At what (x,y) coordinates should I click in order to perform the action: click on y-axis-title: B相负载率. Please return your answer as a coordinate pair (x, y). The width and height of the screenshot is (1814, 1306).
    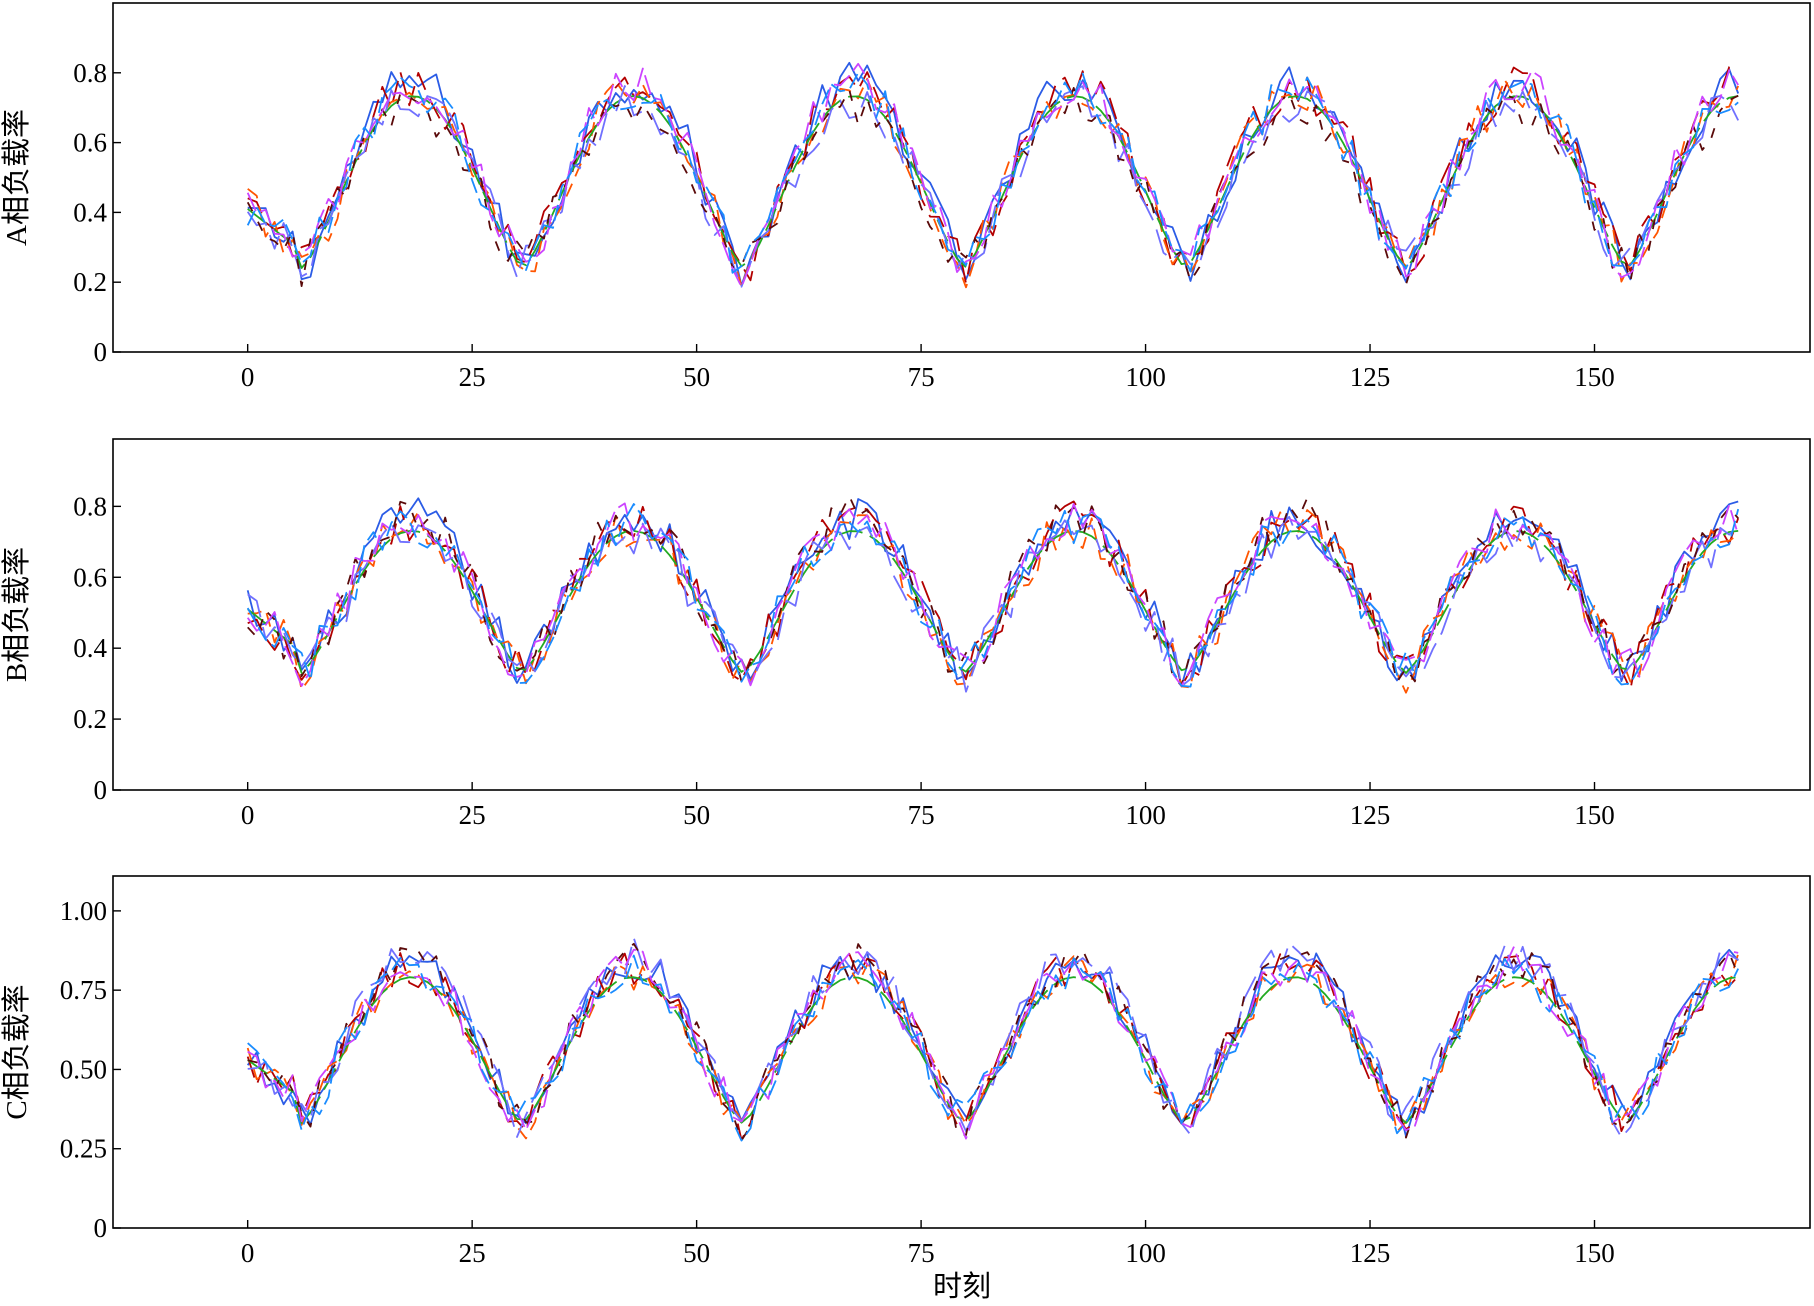
    Looking at the image, I should click on (16, 614).